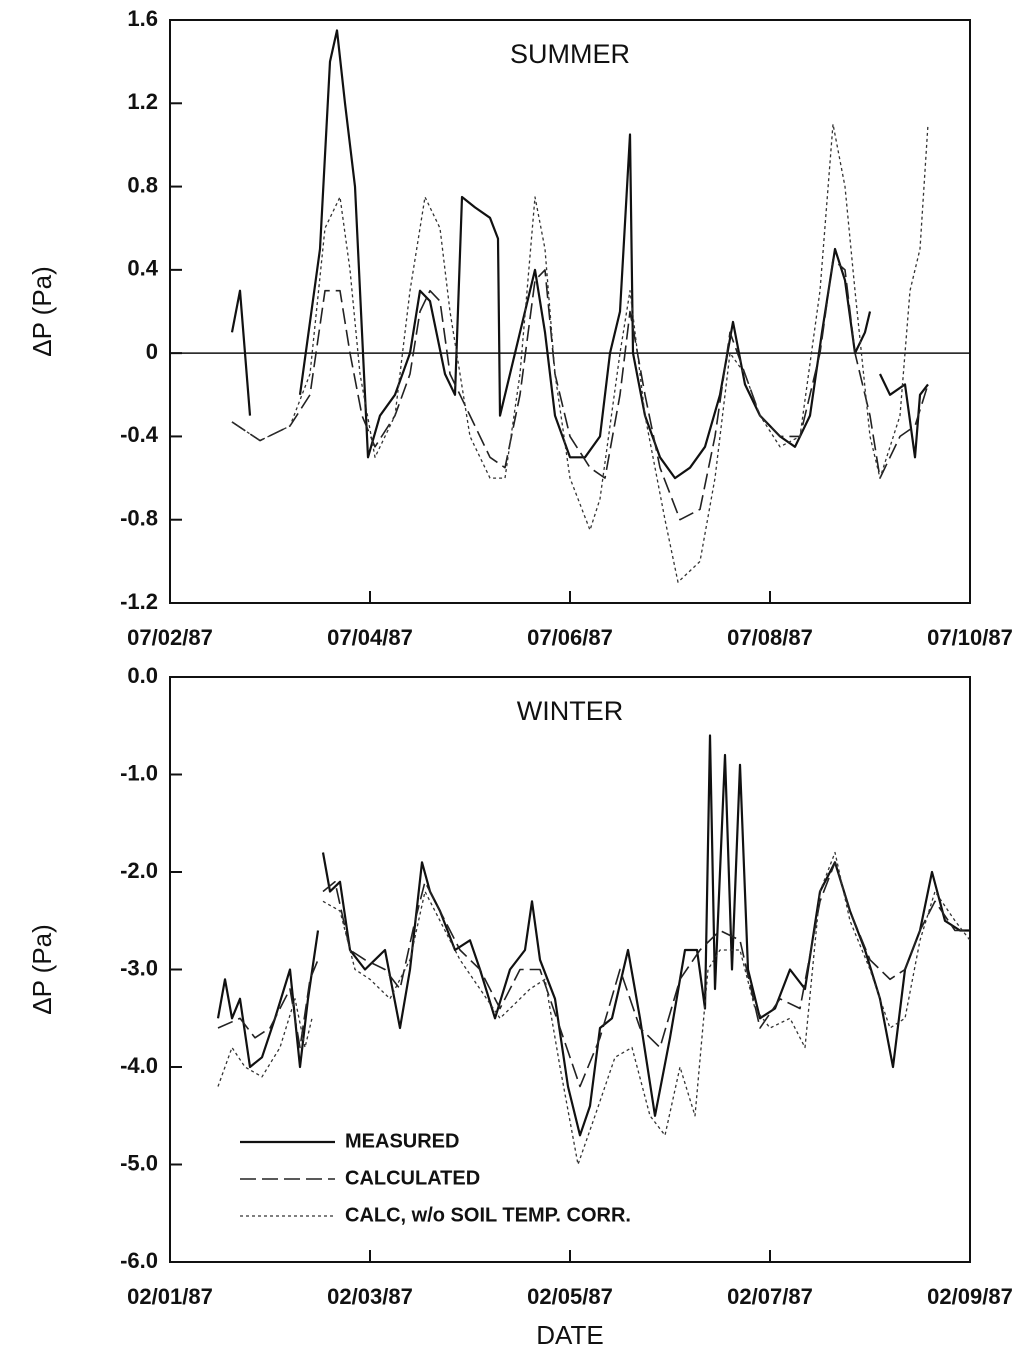  Describe the element at coordinates (569, 1335) in the screenshot. I see `x-axis-title: DATE` at that location.